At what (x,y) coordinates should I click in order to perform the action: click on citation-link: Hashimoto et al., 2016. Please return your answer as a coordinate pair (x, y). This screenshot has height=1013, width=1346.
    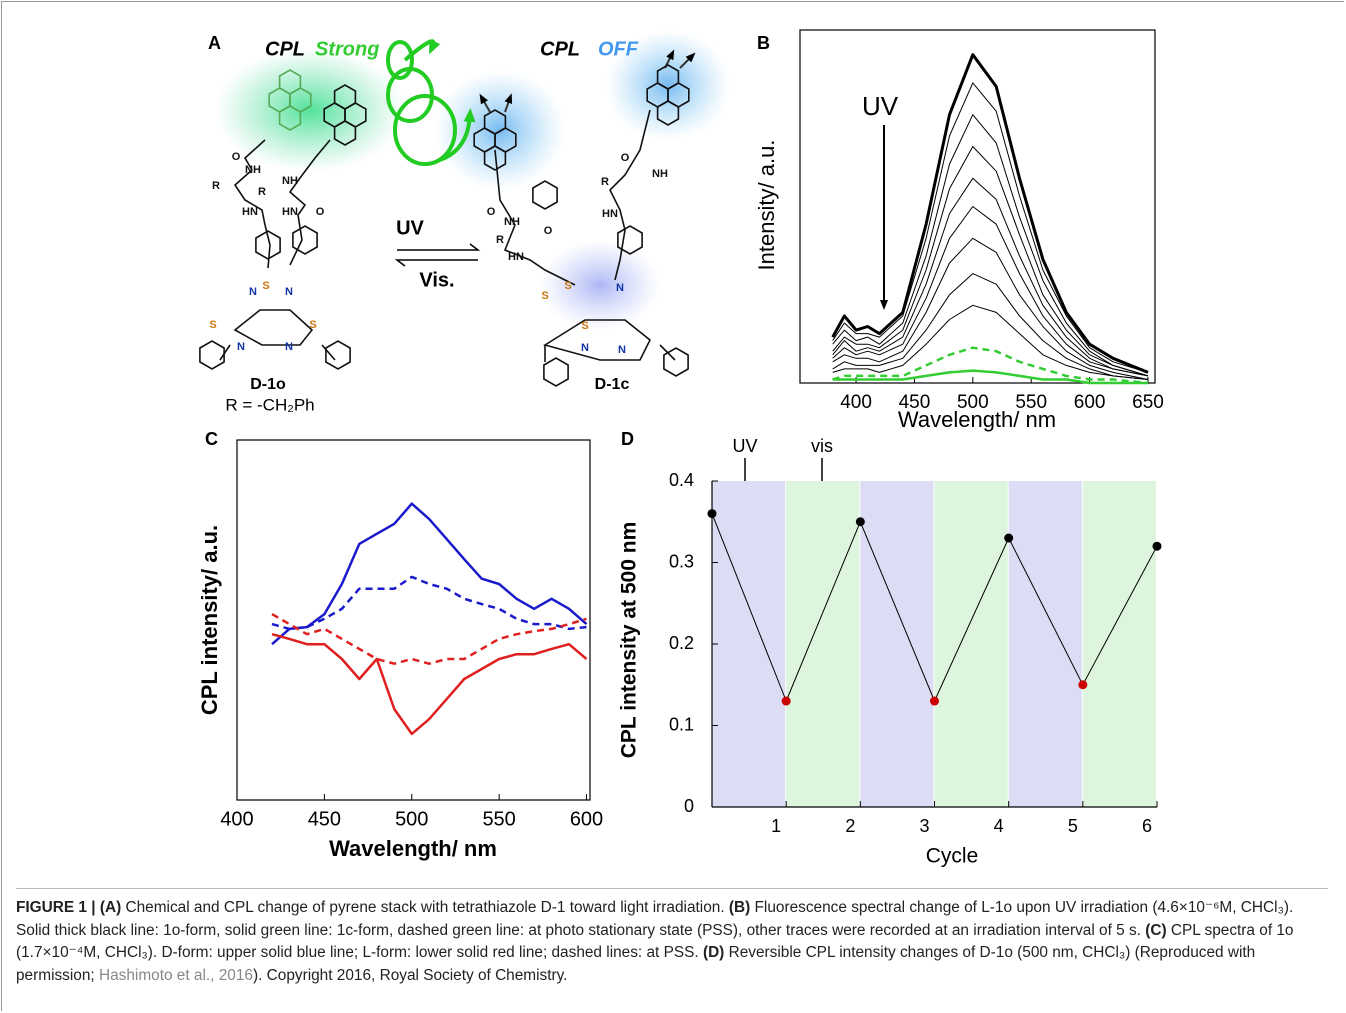
    Looking at the image, I should click on (175, 975).